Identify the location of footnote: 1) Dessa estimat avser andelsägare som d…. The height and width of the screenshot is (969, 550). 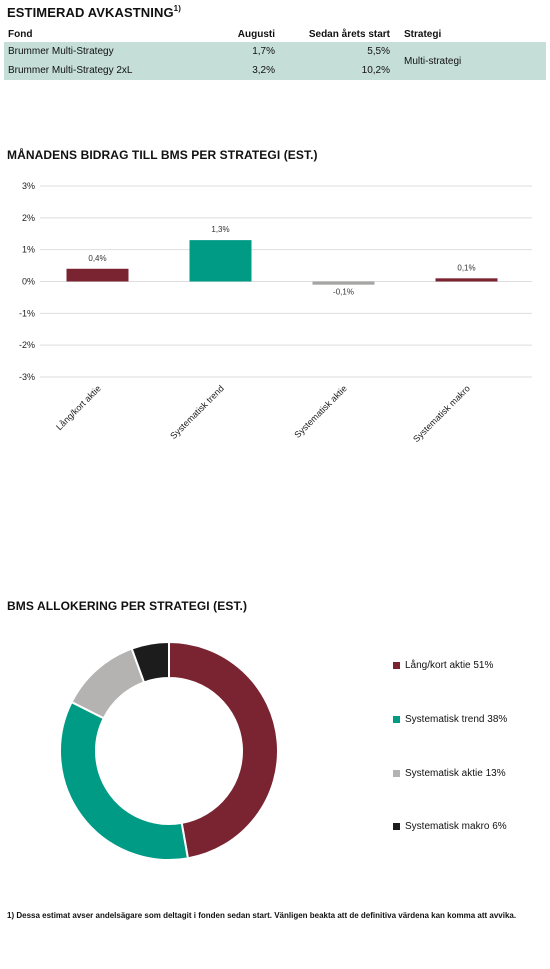
(262, 915).